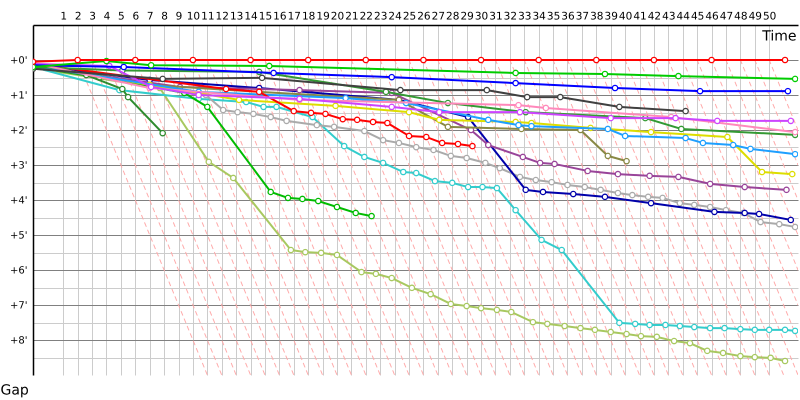  What do you see at coordinates (193, 16) in the screenshot?
I see `x-tick-label: 10` at bounding box center [193, 16].